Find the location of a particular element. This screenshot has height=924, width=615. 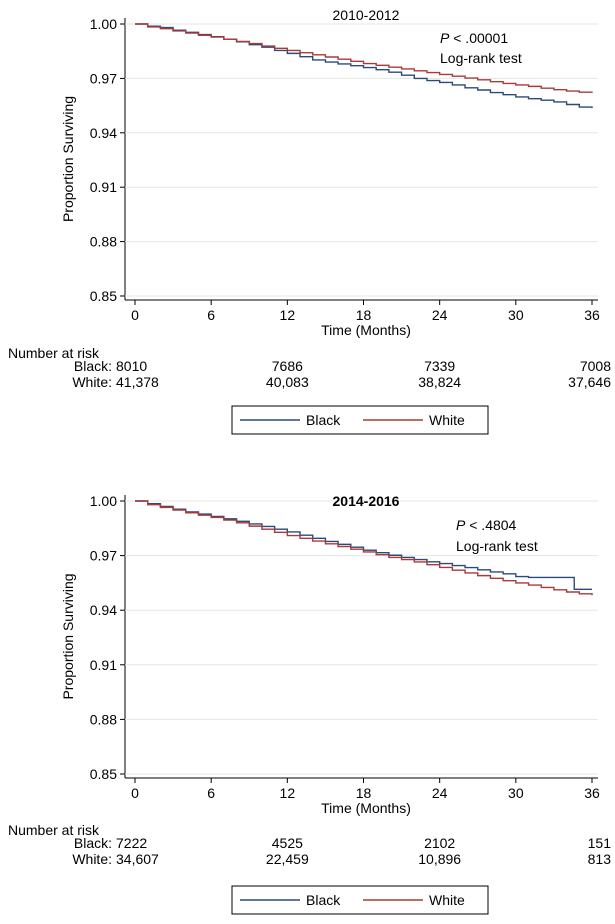

p-value-annotation: P < .00001 is located at coordinates (474, 38).